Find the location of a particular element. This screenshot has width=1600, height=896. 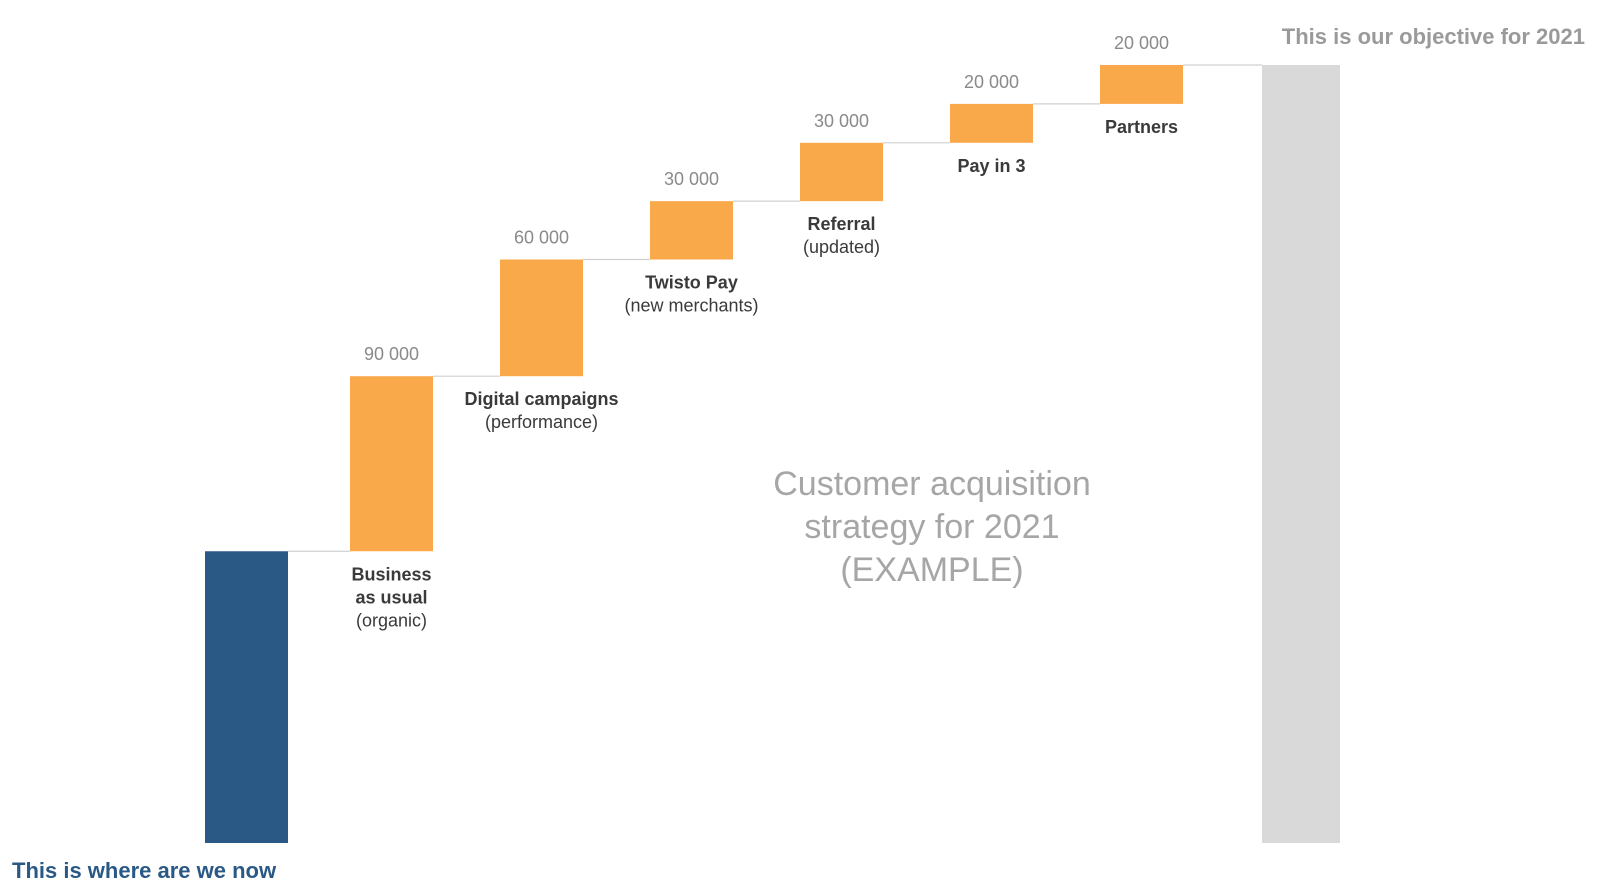

value-label: 90 000 is located at coordinates (391, 354).